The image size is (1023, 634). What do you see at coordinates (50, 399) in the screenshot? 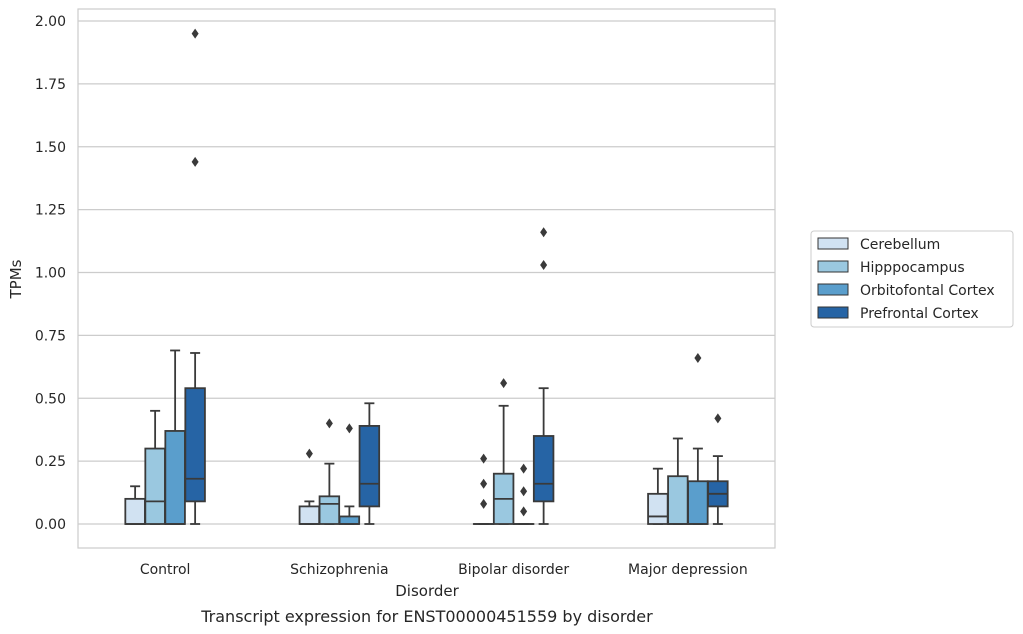
I see `y-tick-label: 0.50` at bounding box center [50, 399].